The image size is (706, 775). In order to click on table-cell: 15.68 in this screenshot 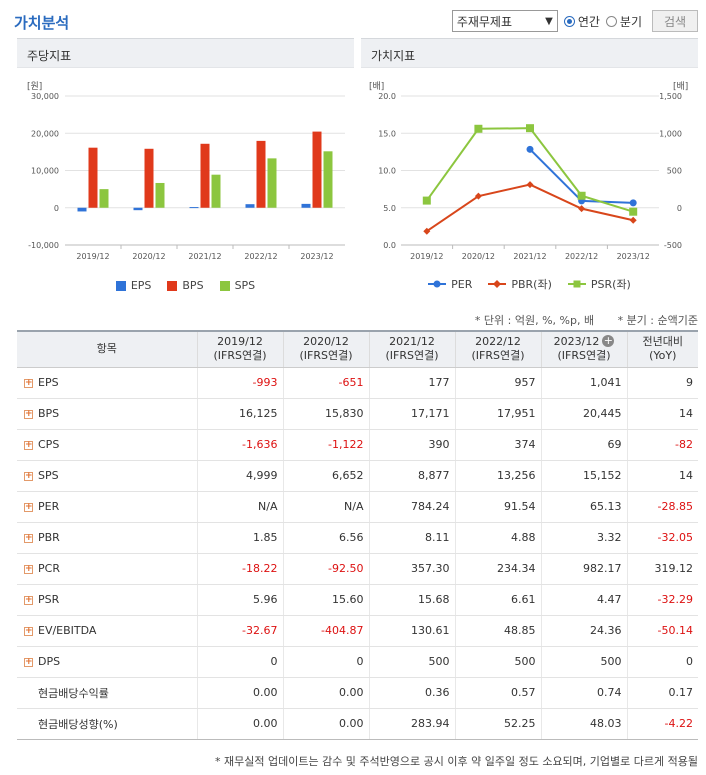, I will do `click(411, 600)`.